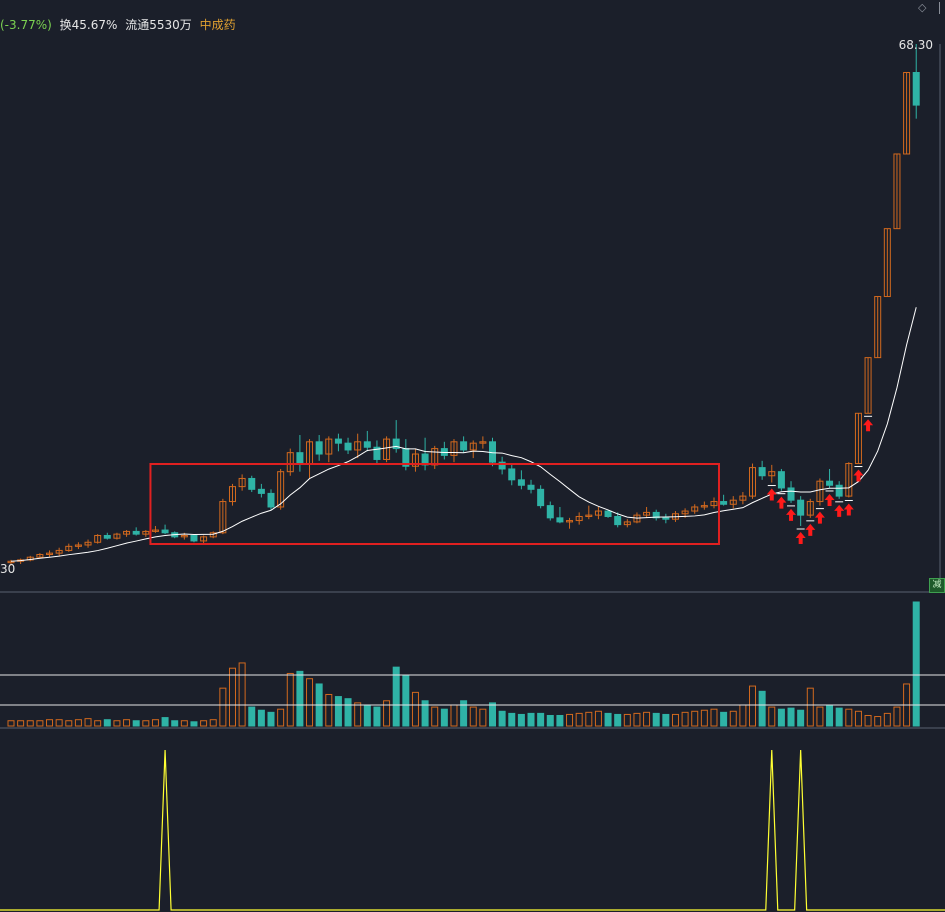 This screenshot has width=945, height=912. Describe the element at coordinates (434, 504) in the screenshot. I see `highlight-box` at that location.